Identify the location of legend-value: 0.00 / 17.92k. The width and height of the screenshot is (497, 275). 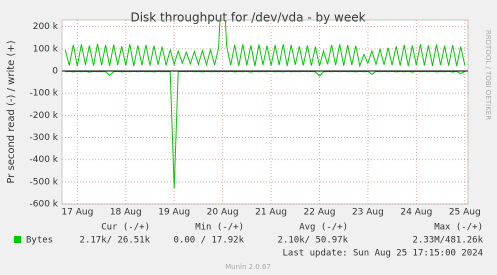
(209, 241).